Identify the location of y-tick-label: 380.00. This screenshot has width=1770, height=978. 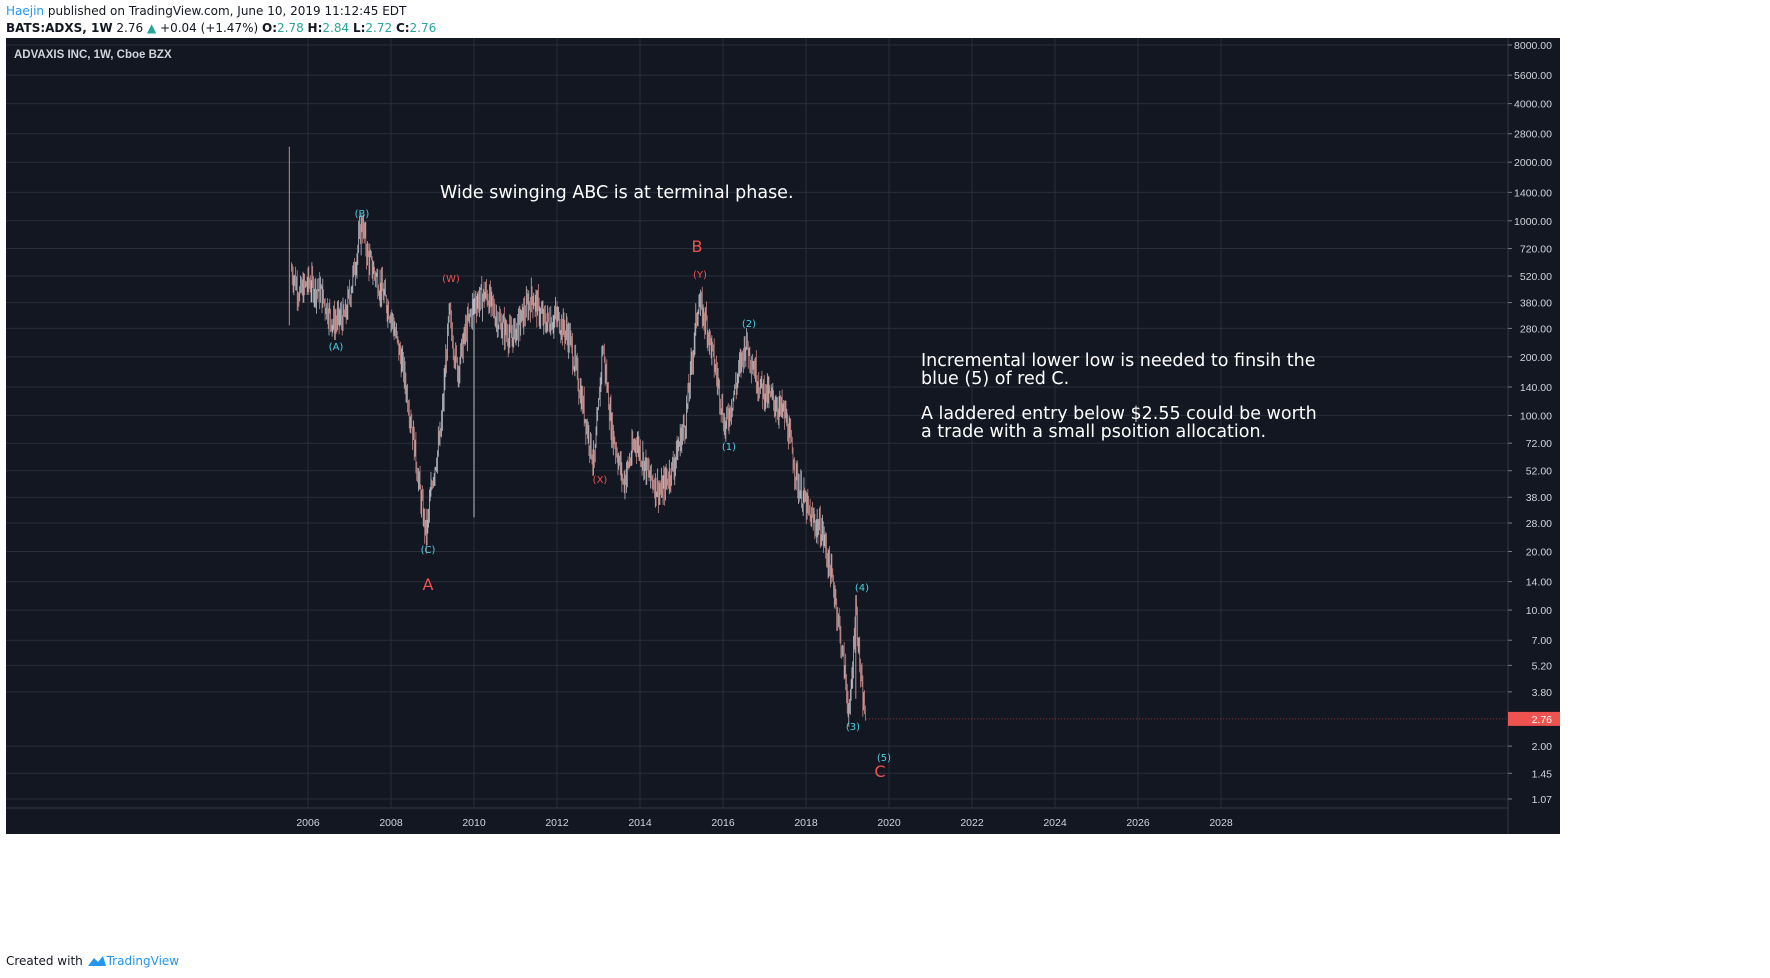
(1536, 304).